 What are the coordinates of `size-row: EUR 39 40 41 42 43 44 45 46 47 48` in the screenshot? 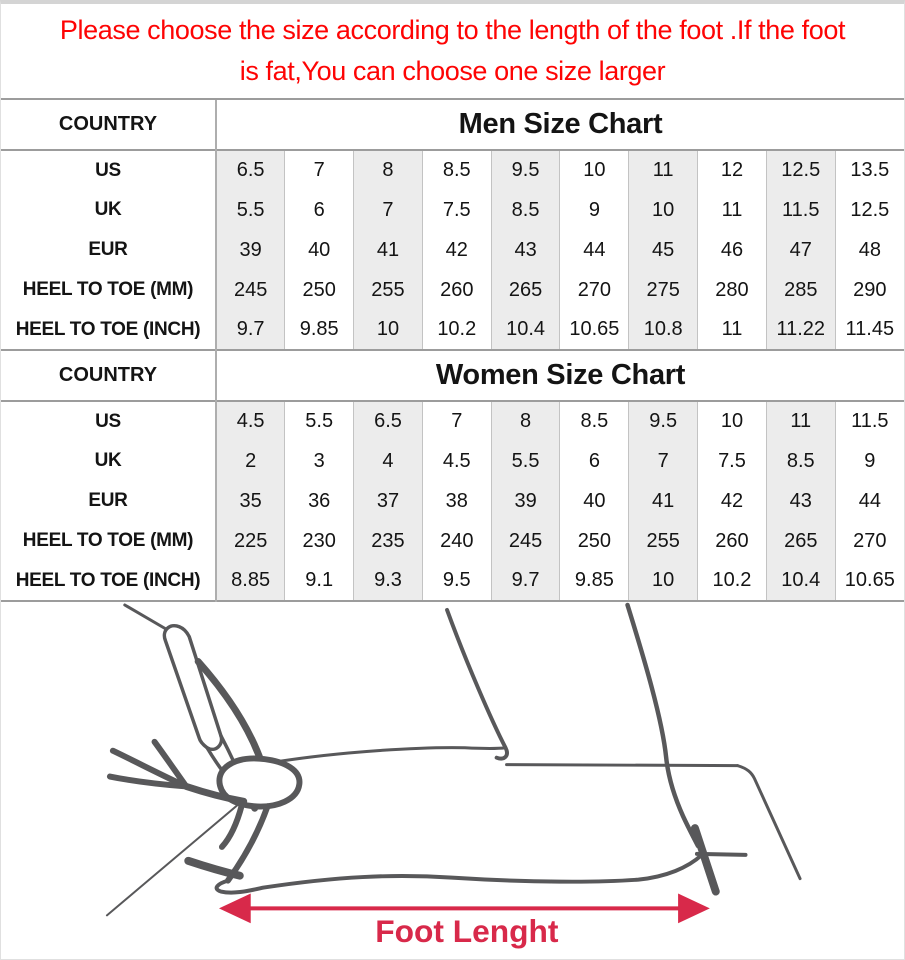 It's located at (452, 250).